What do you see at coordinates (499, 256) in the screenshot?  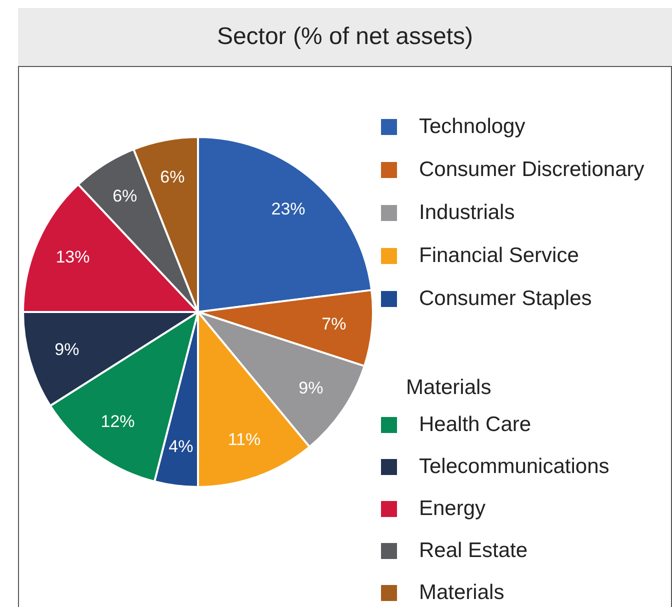 I see `legend-label: Financial Service` at bounding box center [499, 256].